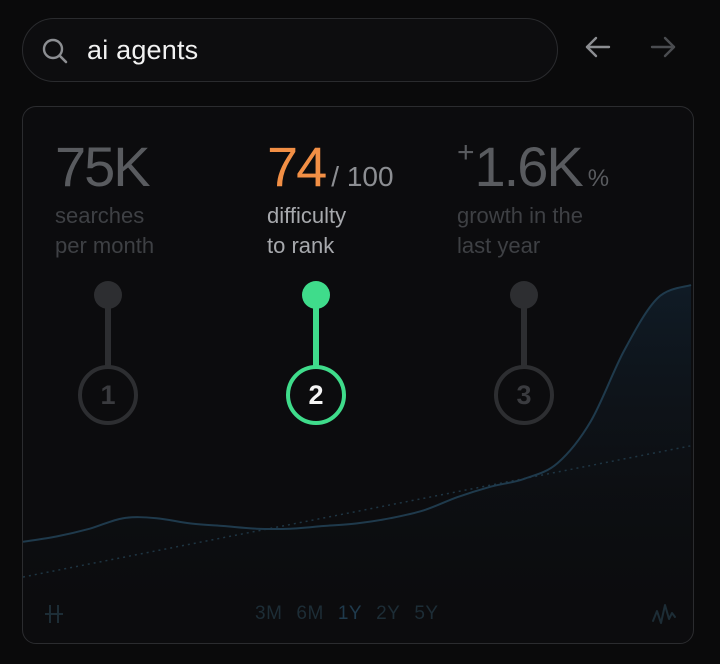 The height and width of the screenshot is (664, 720). What do you see at coordinates (529, 166) in the screenshot?
I see `growth-value: 1.6K` at bounding box center [529, 166].